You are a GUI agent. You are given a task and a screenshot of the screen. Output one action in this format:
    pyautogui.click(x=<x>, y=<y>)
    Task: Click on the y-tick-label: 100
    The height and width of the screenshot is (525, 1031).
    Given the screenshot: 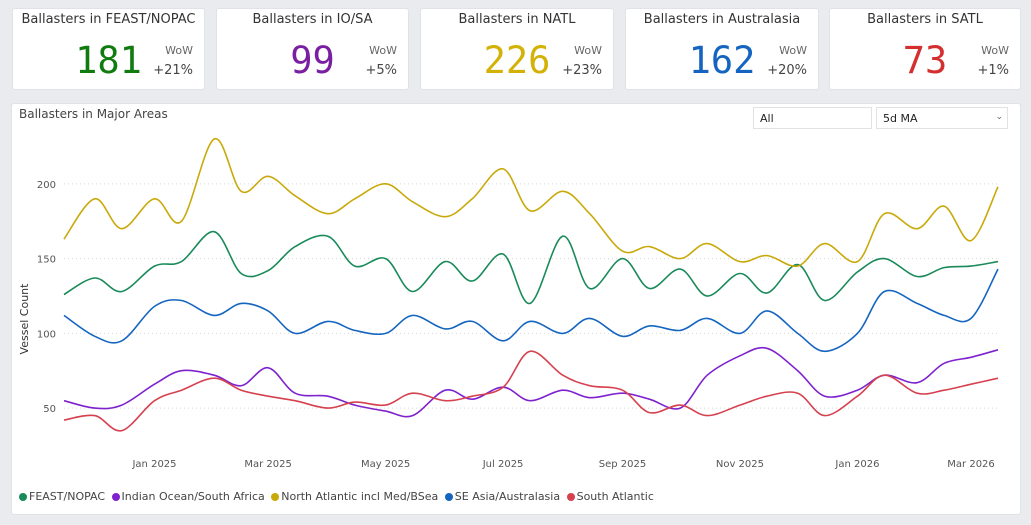 What is the action you would take?
    pyautogui.click(x=46, y=334)
    